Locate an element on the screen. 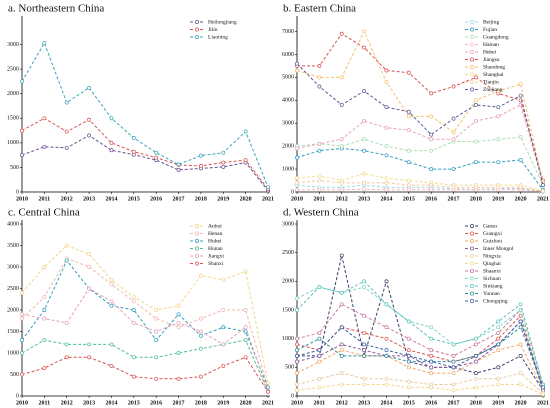  y-tick-label: 2000 is located at coordinates (13, 310).